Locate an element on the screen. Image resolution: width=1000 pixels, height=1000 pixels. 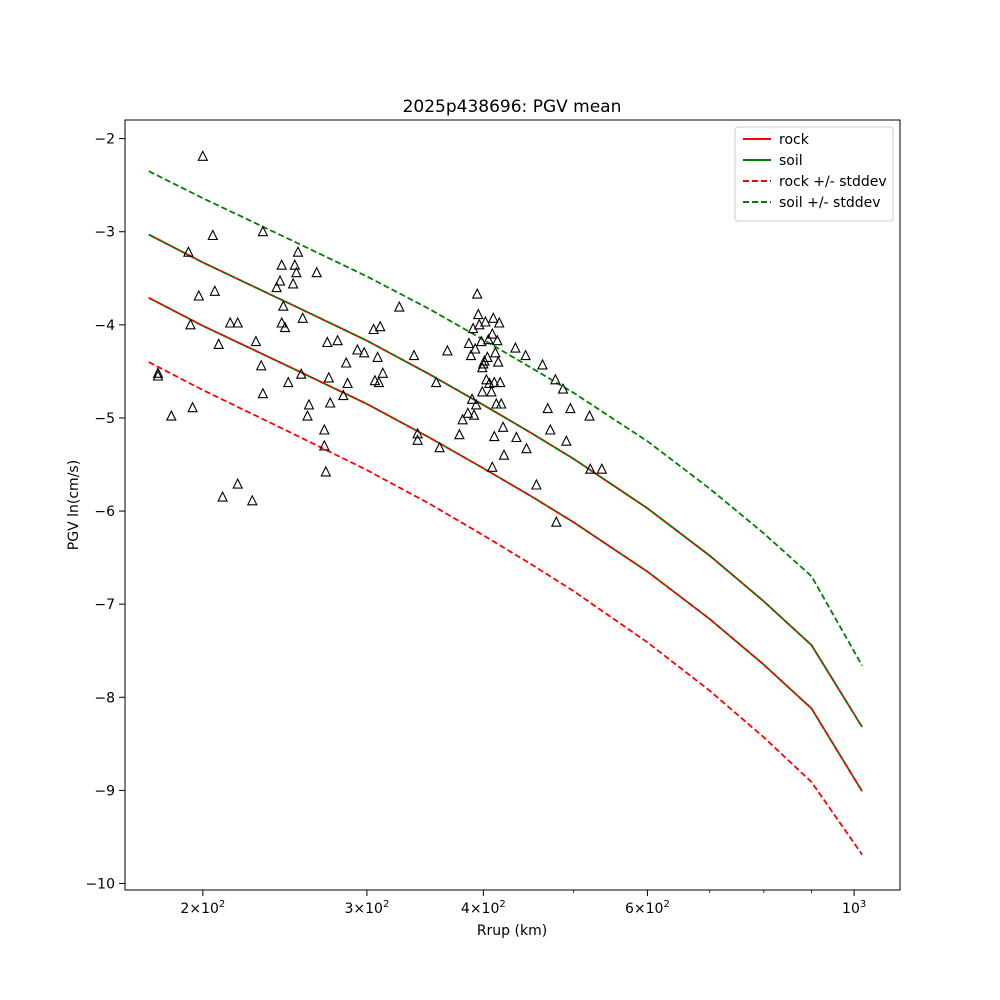
y-tick-label: −8 is located at coordinates (104, 698).